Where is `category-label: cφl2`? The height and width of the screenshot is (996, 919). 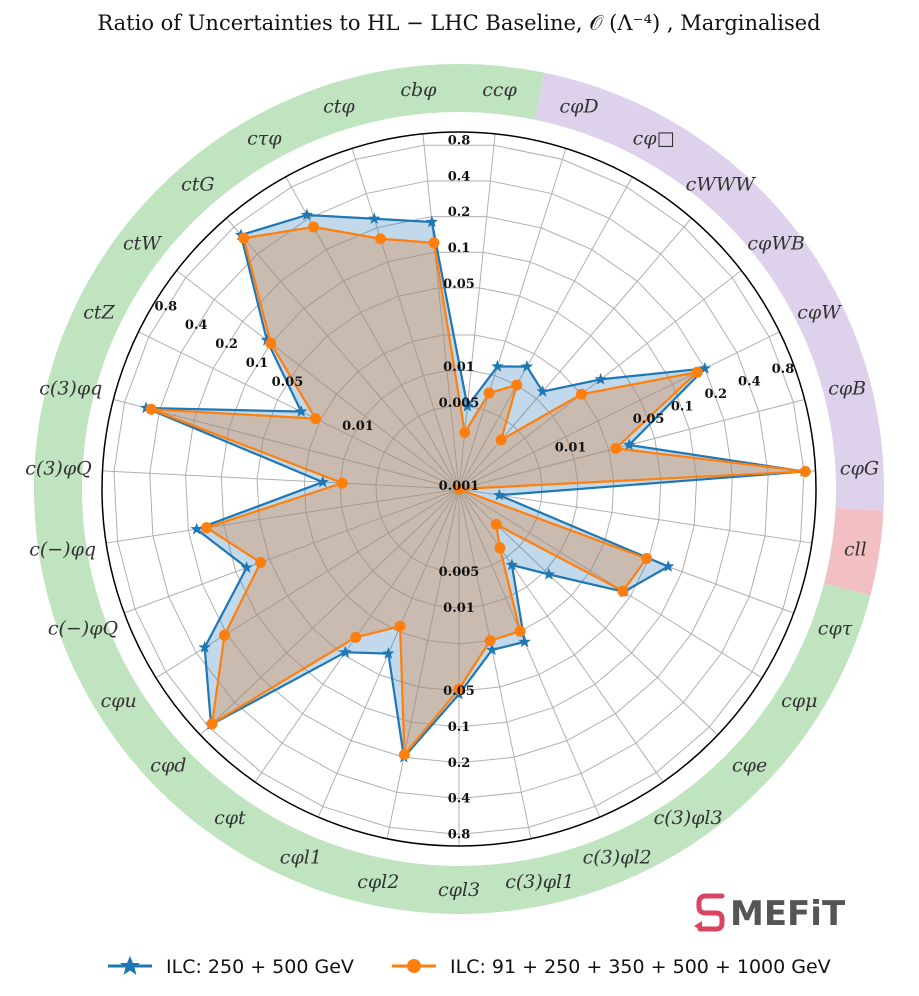 category-label: cφl2 is located at coordinates (378, 882).